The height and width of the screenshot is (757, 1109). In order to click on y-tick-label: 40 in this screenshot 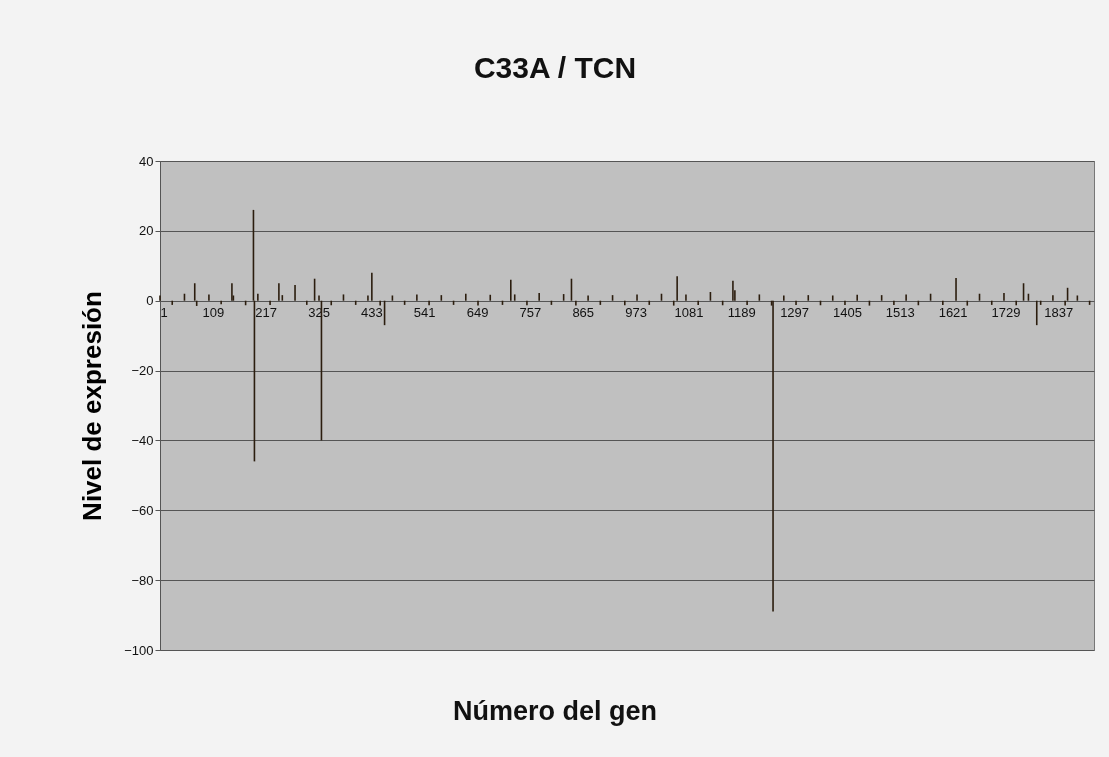, I will do `click(146, 161)`.